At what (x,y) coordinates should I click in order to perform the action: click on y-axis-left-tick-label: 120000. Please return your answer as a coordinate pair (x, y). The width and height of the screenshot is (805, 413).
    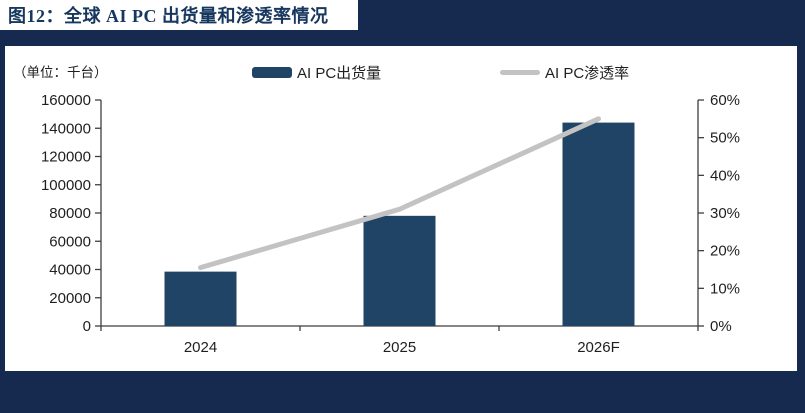
    Looking at the image, I should click on (66, 157).